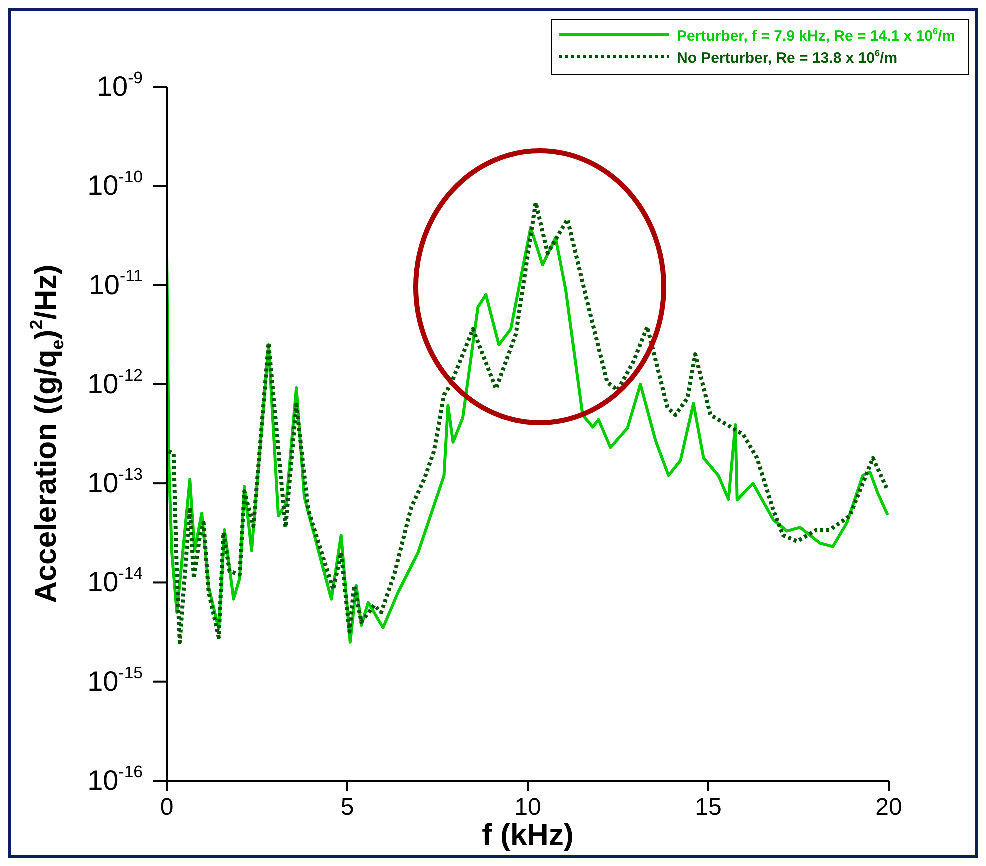  What do you see at coordinates (889, 807) in the screenshot?
I see `x-tick-label: 20` at bounding box center [889, 807].